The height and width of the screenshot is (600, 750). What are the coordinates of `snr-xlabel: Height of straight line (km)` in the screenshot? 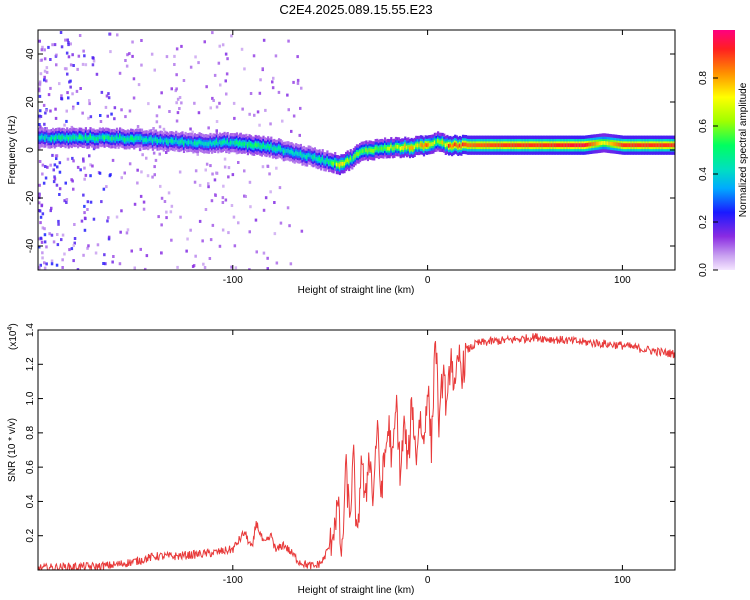 It's located at (356, 590).